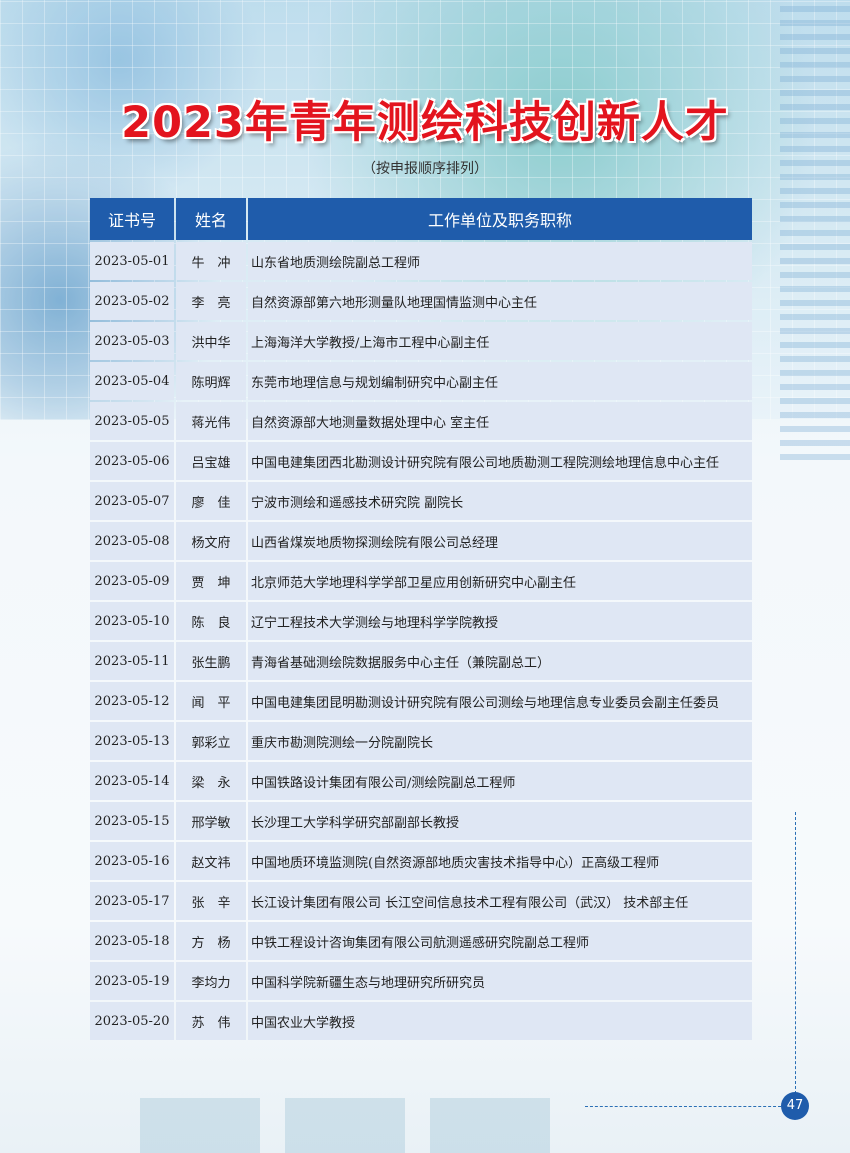  Describe the element at coordinates (500, 861) in the screenshot. I see `workplace-cell: 中国地质环境监测院(自然资源部地质灾害技术指导中心）正高级工程师` at that location.